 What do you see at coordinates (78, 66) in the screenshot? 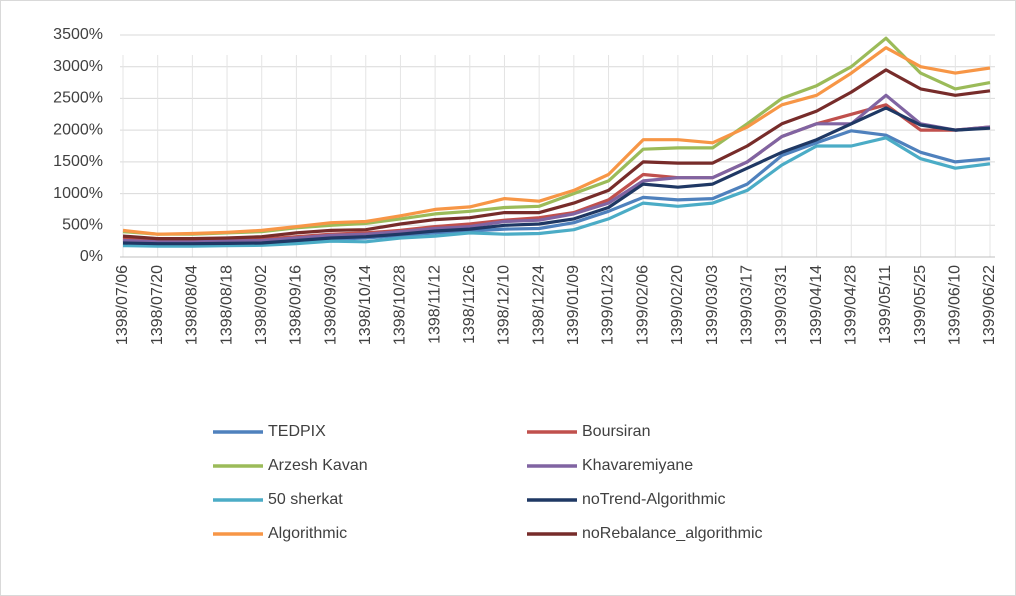
I see `y-tick-label: 3000%` at bounding box center [78, 66].